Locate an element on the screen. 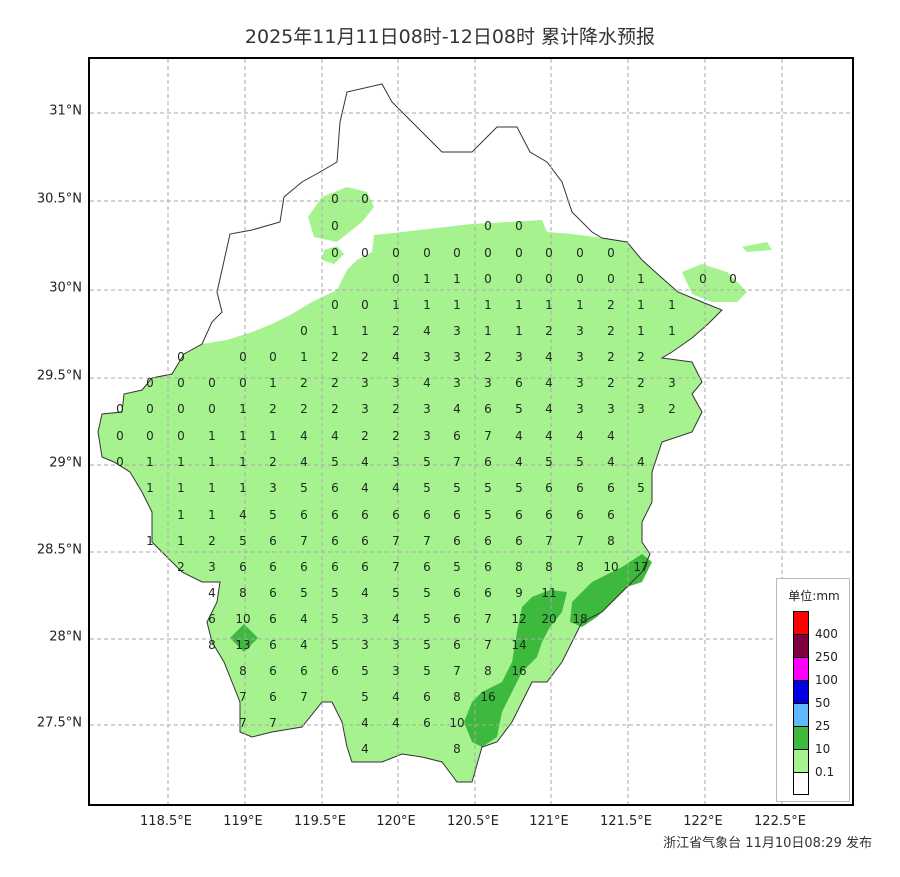  longitude-label: 121°E is located at coordinates (549, 821).